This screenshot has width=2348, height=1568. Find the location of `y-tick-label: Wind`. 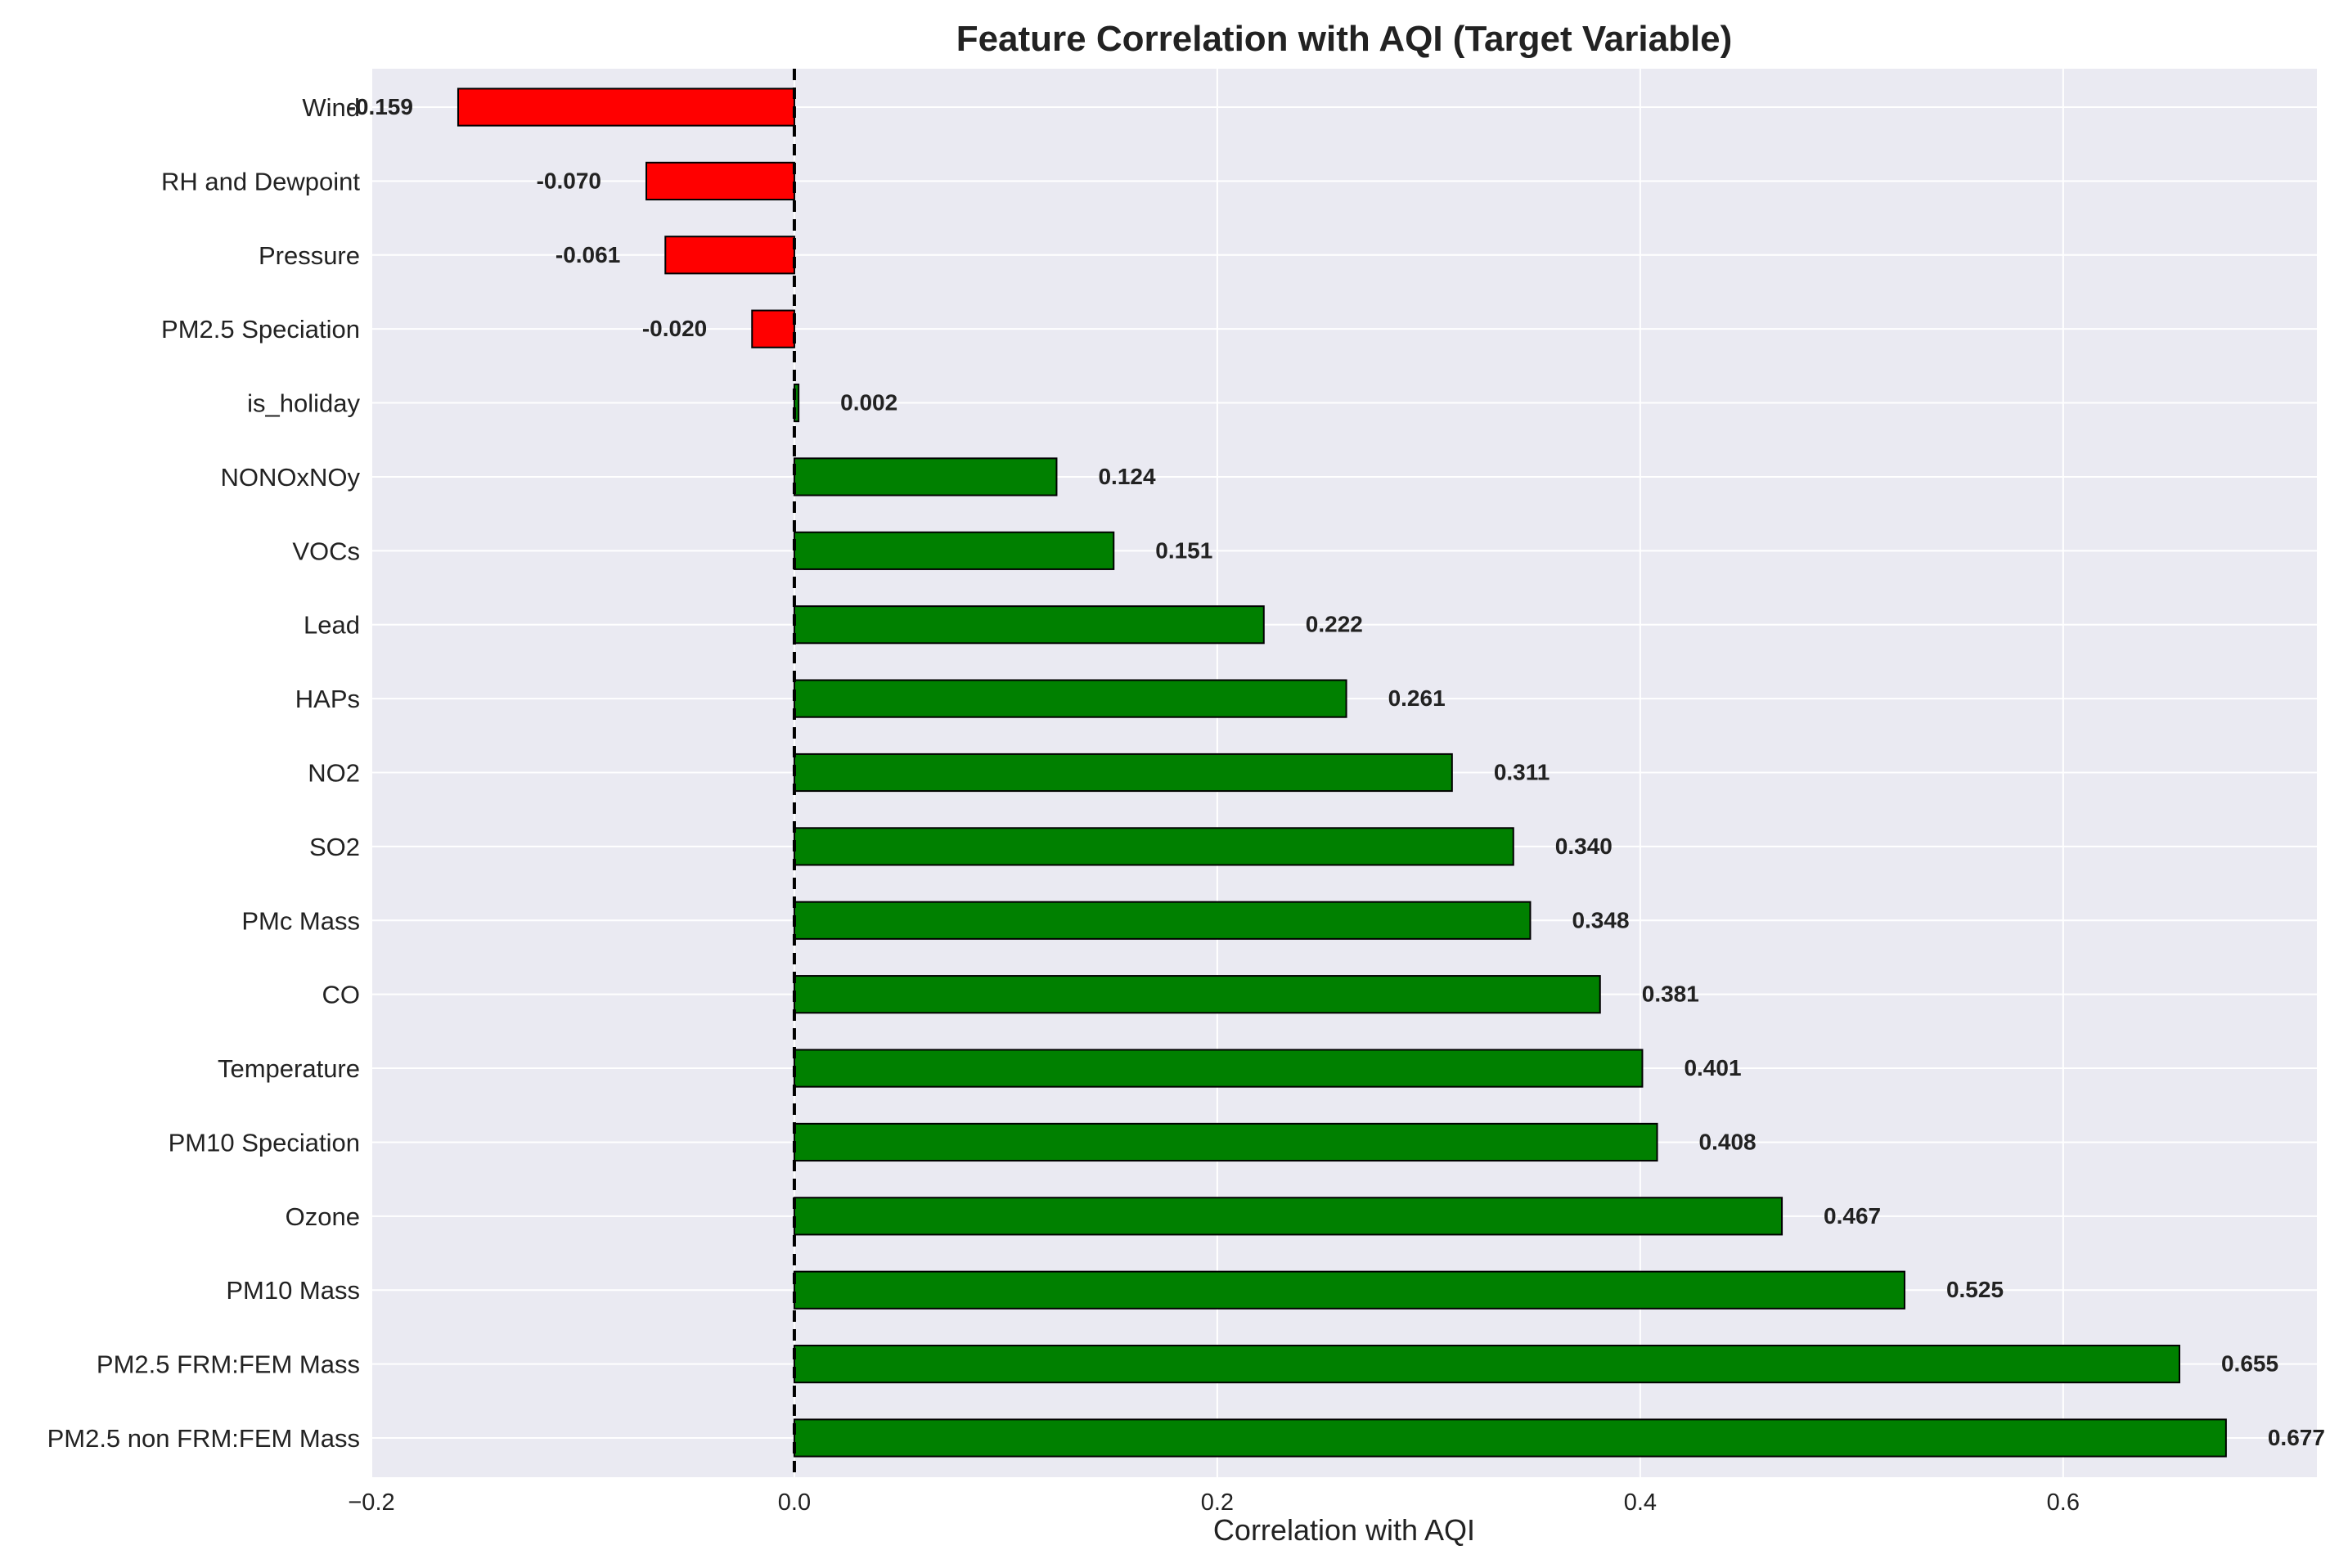

y-tick-label: Wind is located at coordinates (331, 107).